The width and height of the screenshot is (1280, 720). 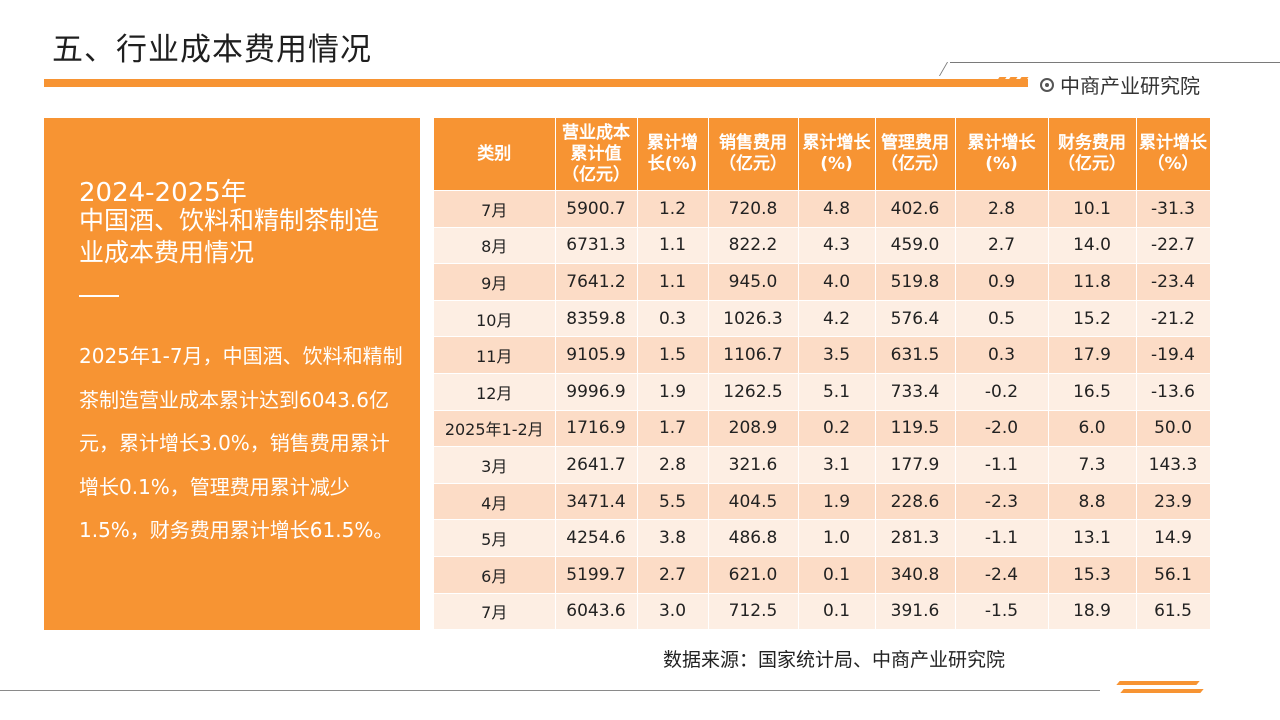 What do you see at coordinates (673, 154) in the screenshot?
I see `header-operating-cost-growth: 累计增长(%)` at bounding box center [673, 154].